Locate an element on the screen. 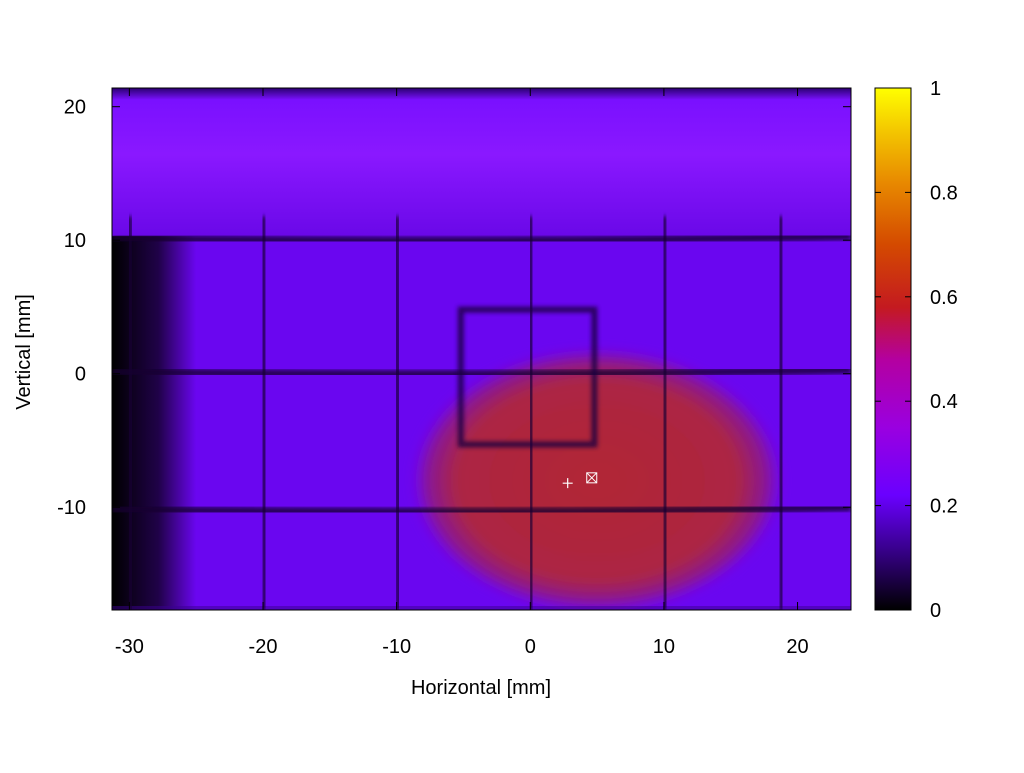 The width and height of the screenshot is (1024, 773). x-tick-label: -20 is located at coordinates (263, 647).